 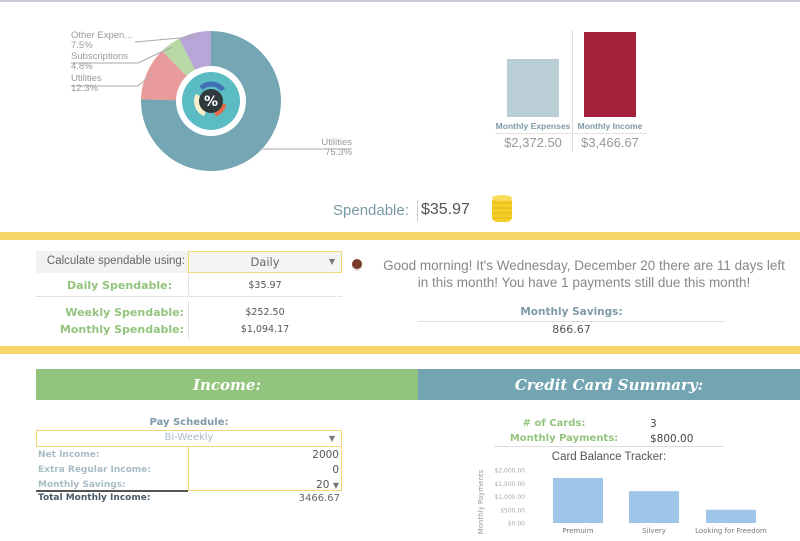 I want to click on weekly-spendable-label: Weekly Spendable:, so click(x=124, y=312).